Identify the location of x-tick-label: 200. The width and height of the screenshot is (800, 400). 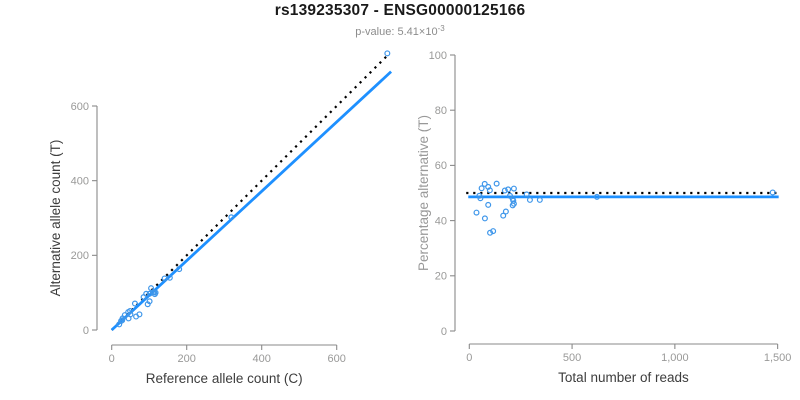
(187, 359).